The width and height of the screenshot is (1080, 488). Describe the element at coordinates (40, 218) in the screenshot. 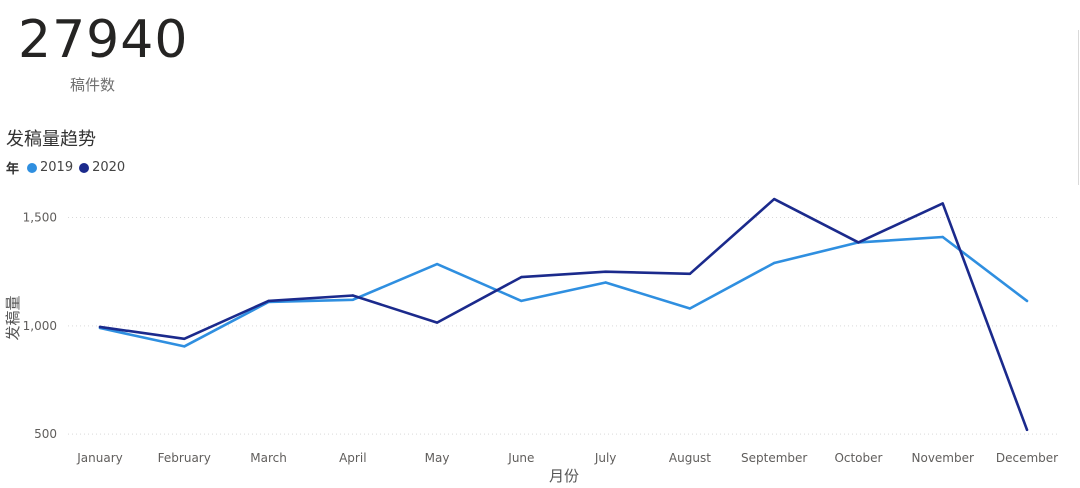

I see `y-tick-label: 1,500` at that location.